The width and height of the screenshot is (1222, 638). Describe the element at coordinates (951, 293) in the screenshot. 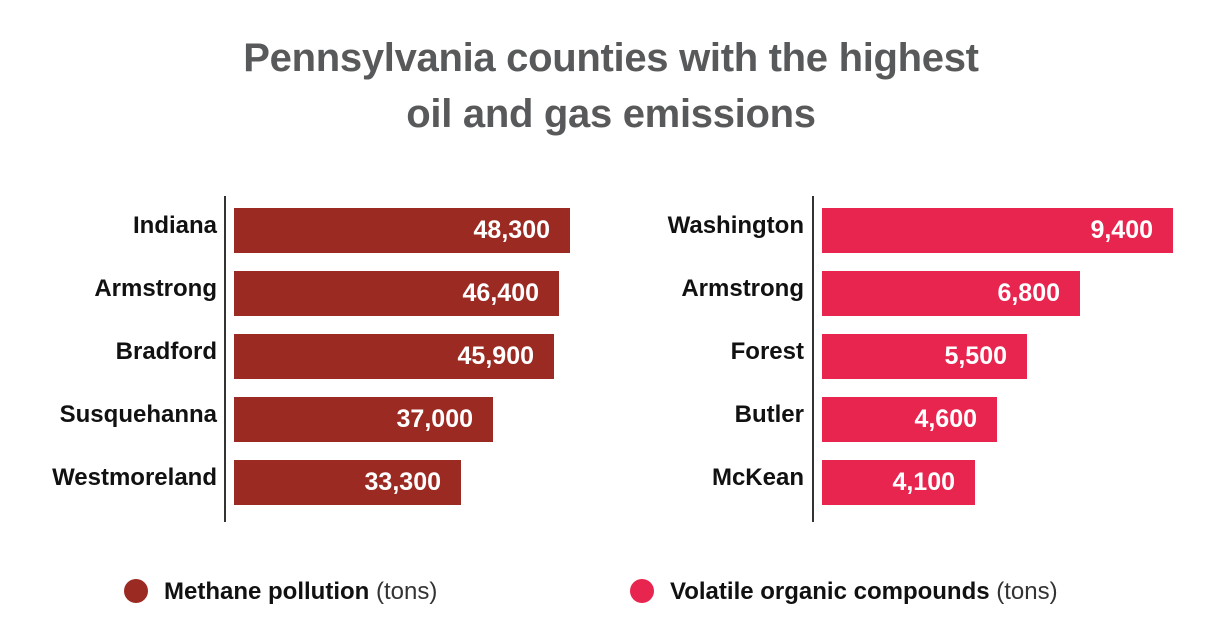

I see `voc-bar: 6,800` at that location.